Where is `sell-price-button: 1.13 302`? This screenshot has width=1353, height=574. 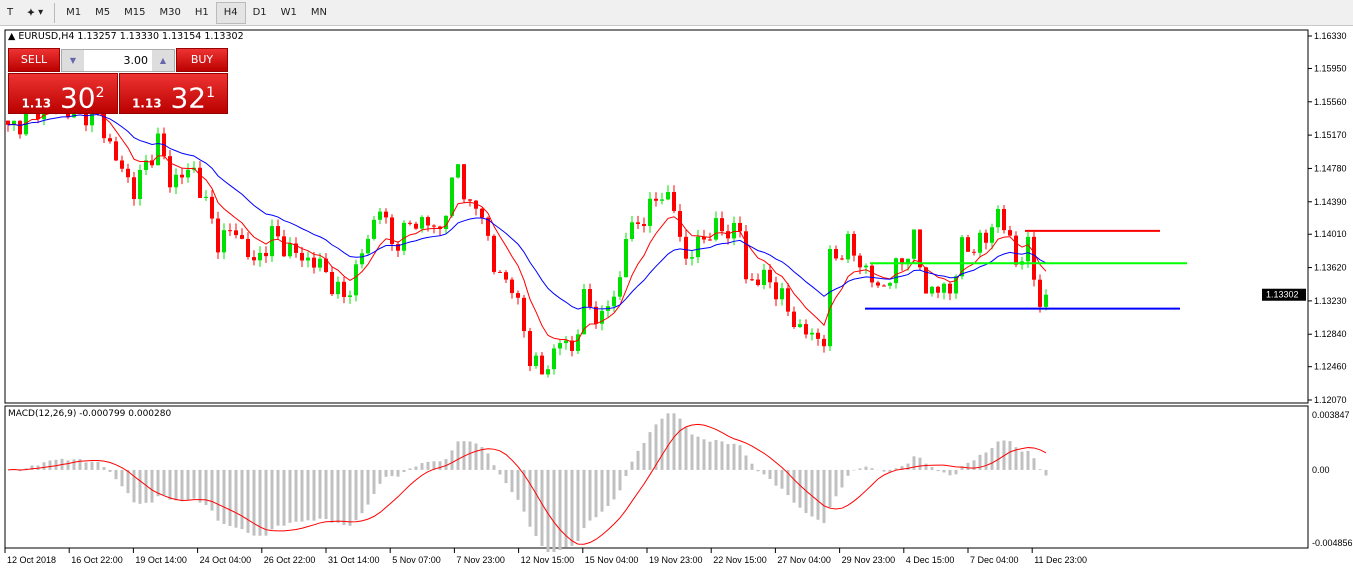 sell-price-button: 1.13 302 is located at coordinates (63, 93).